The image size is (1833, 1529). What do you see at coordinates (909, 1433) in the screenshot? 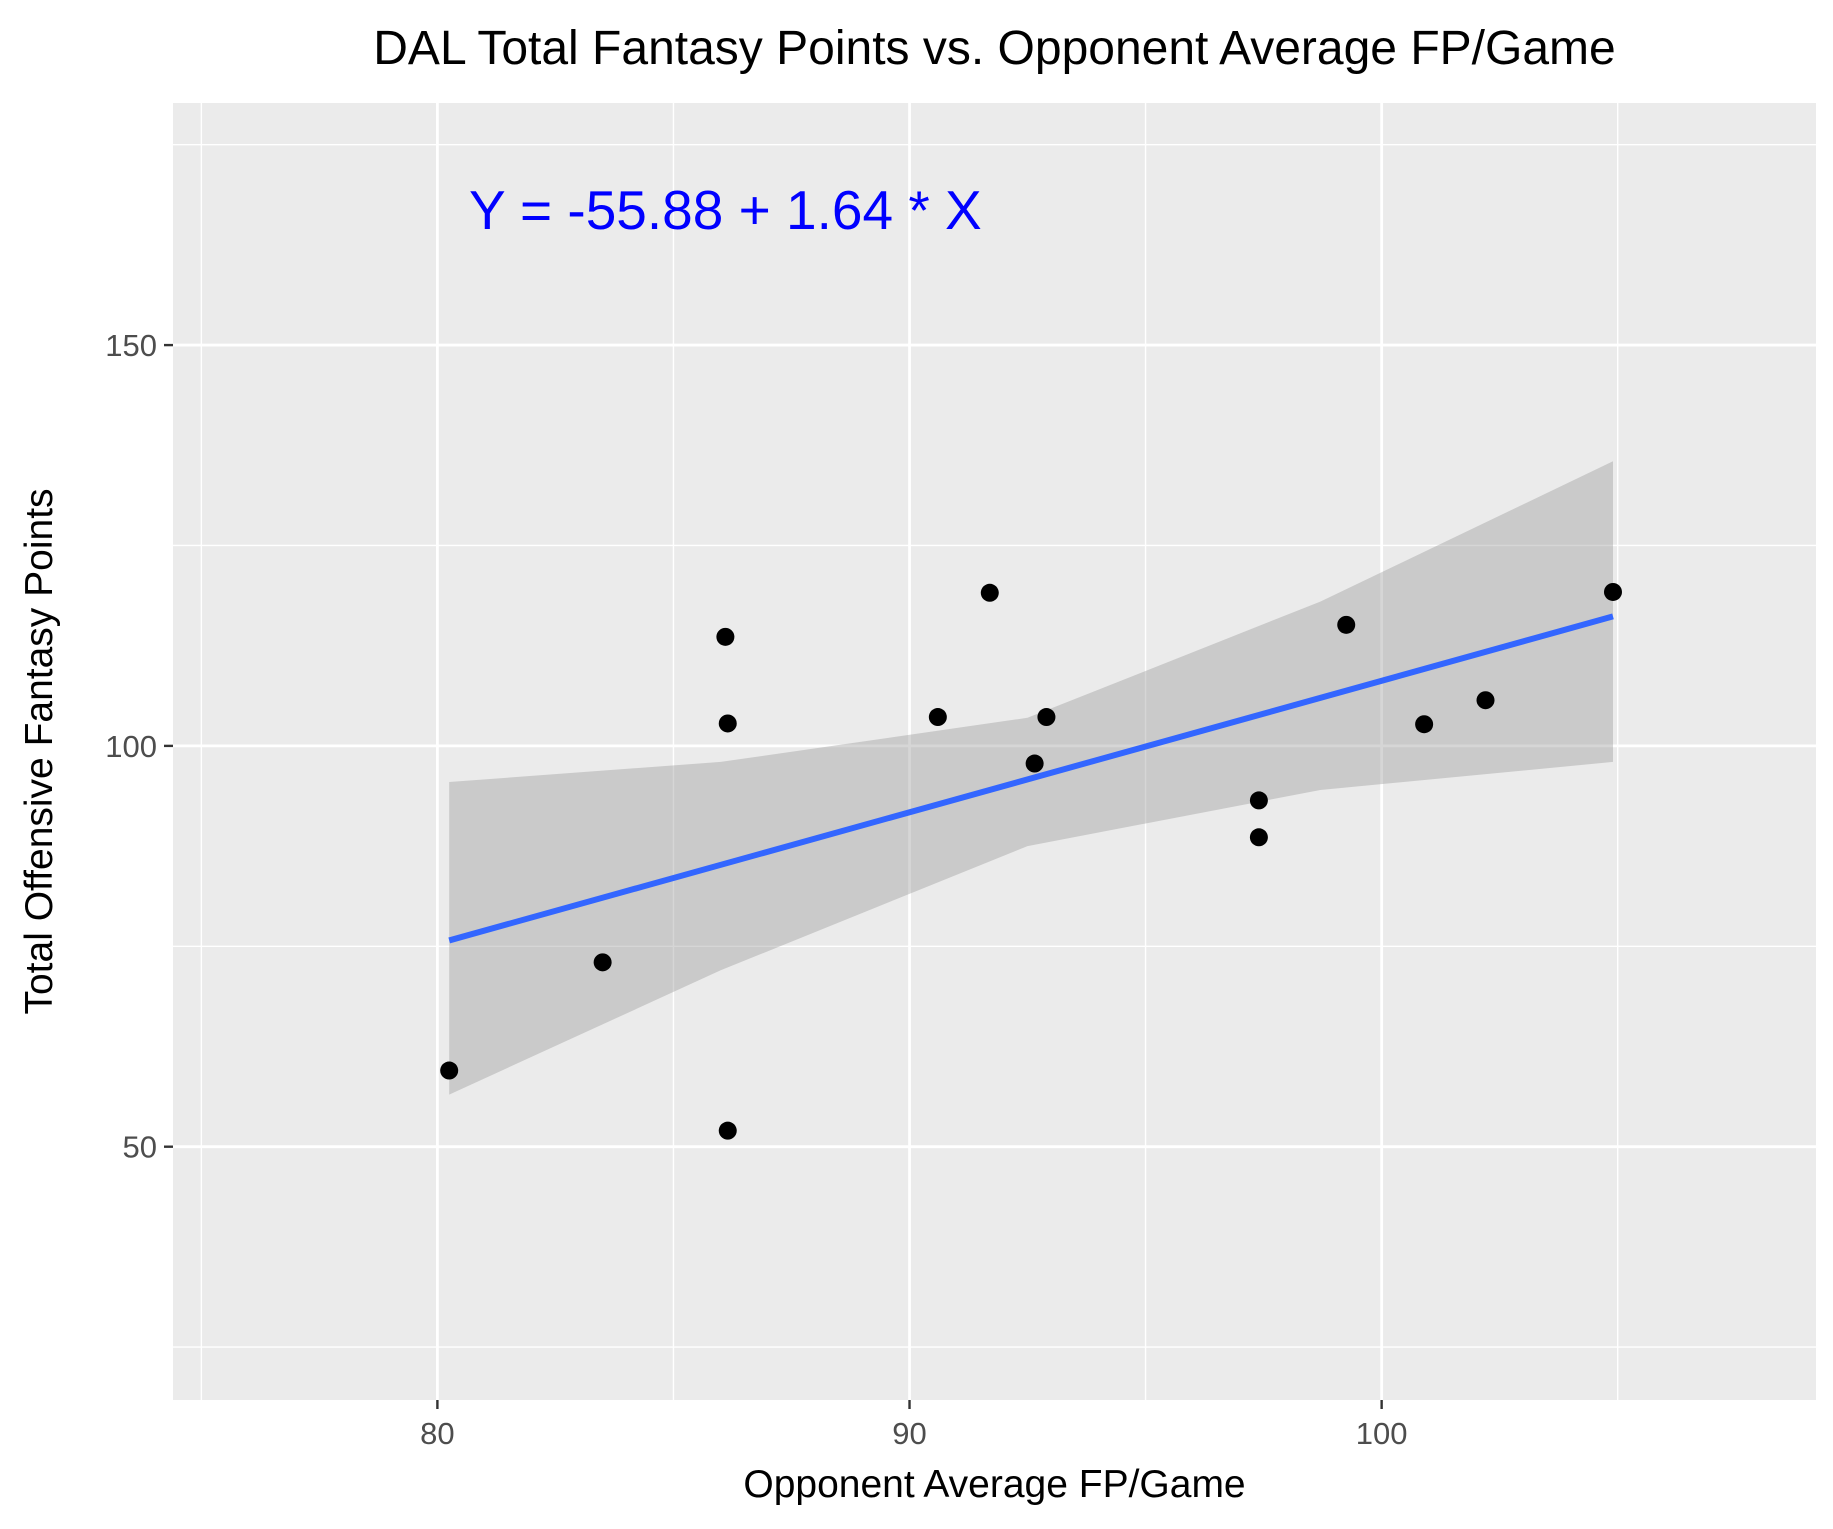
I see `x-tick-label: 90` at bounding box center [909, 1433].